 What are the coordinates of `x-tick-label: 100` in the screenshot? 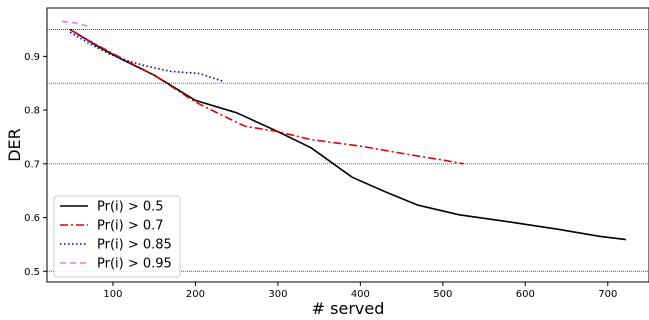 It's located at (112, 294).